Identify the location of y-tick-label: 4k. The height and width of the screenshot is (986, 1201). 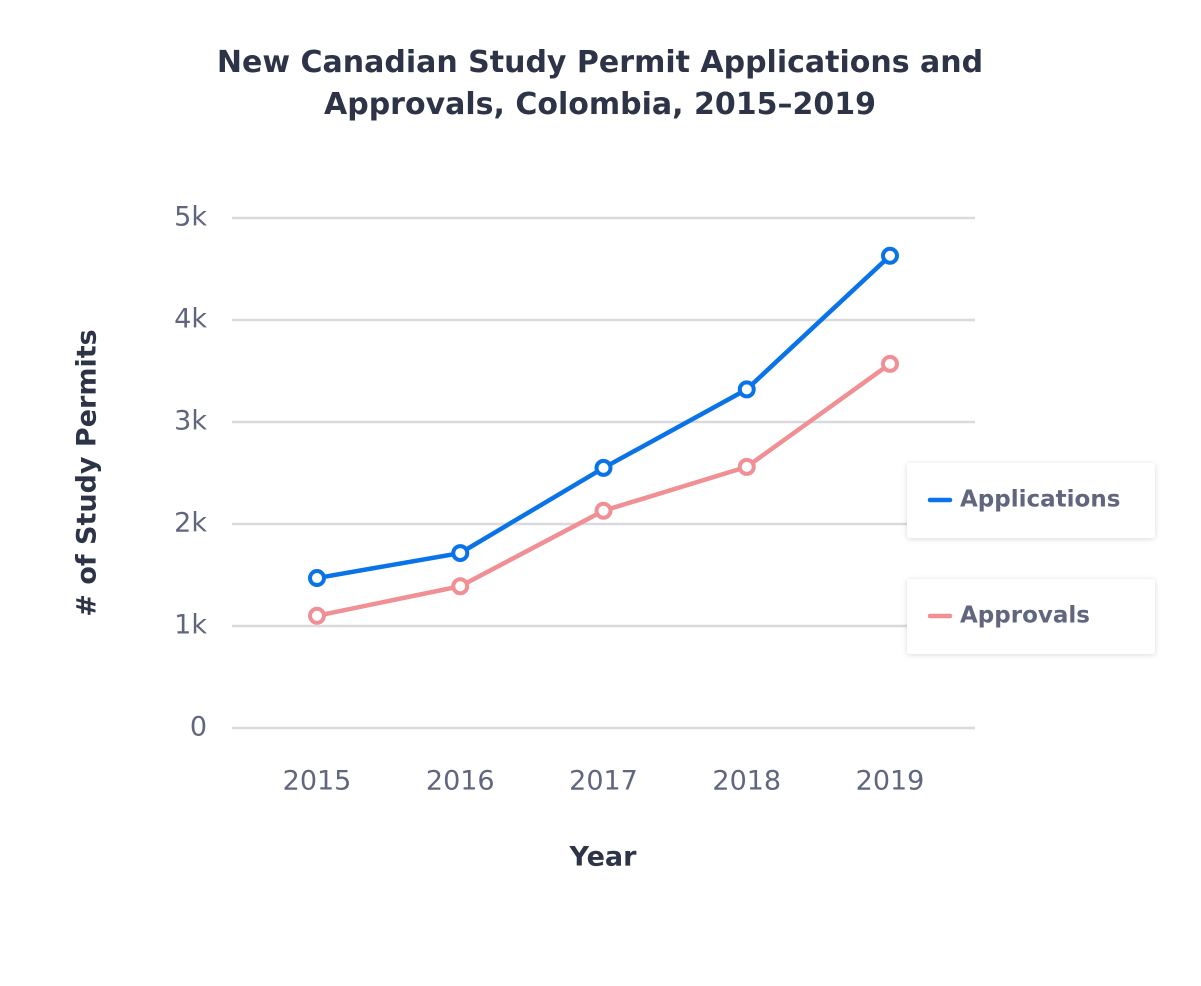
(190, 319).